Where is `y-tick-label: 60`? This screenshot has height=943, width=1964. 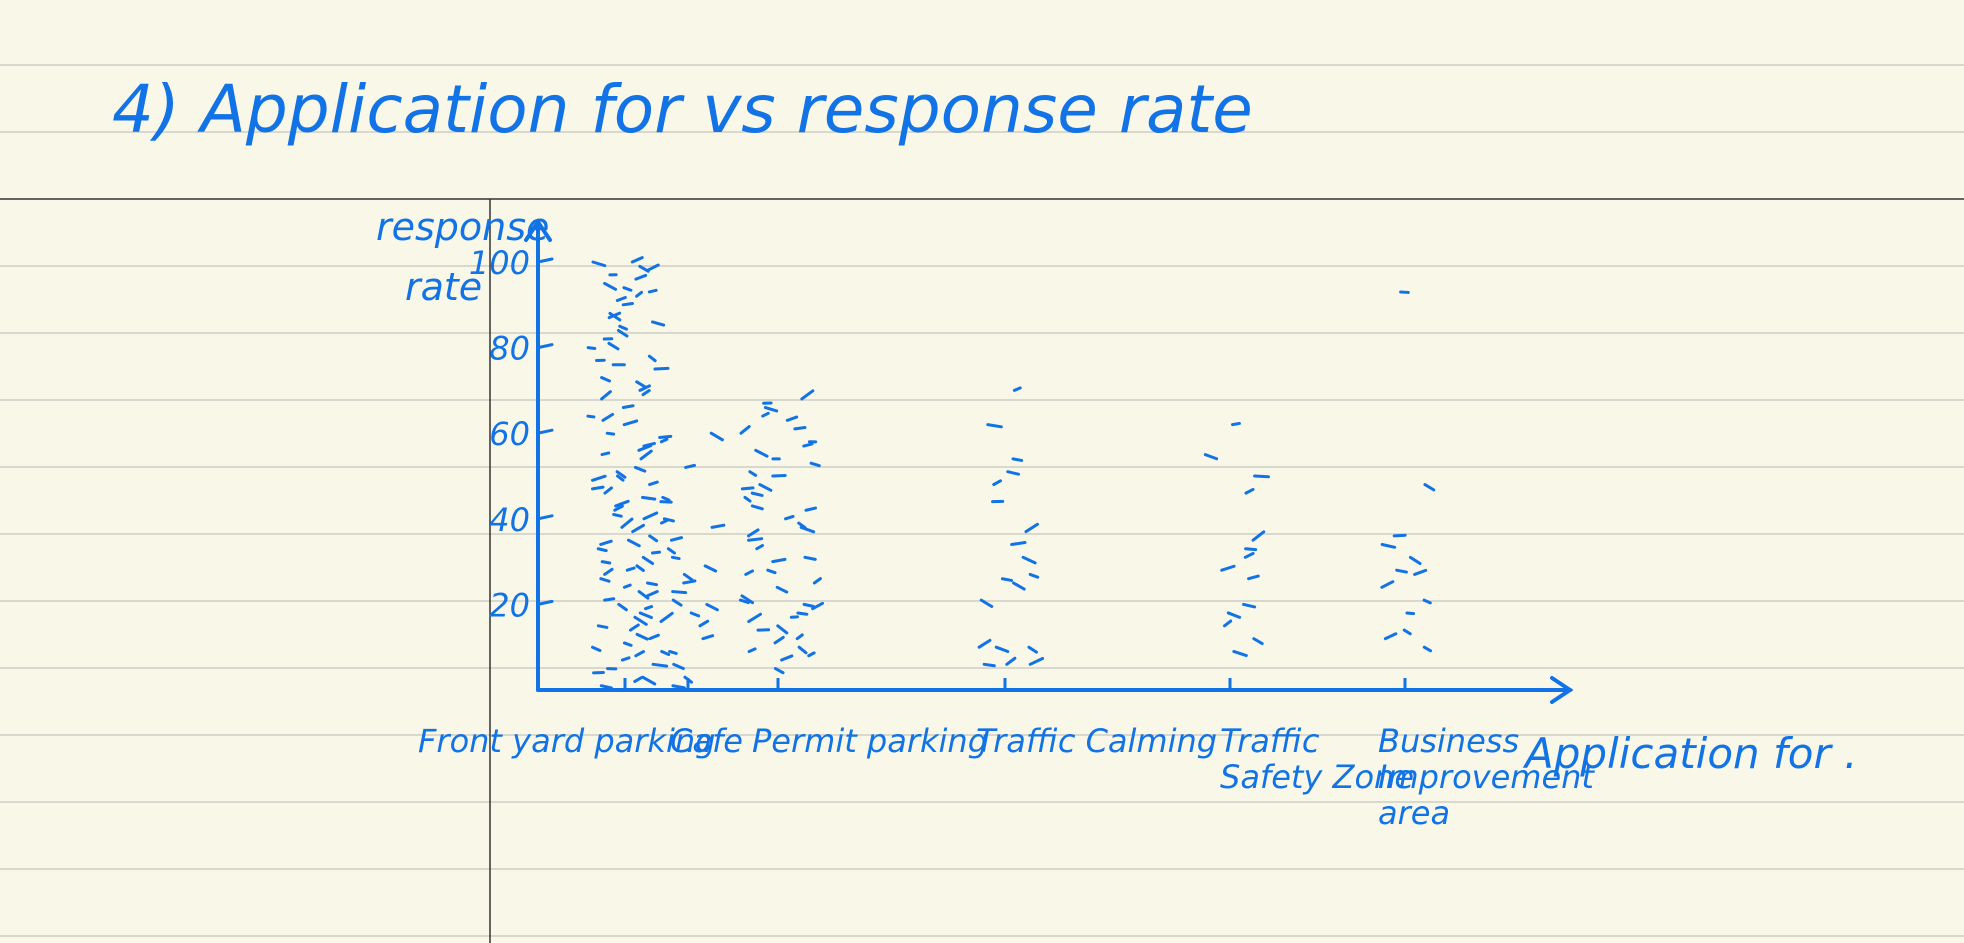
y-tick-label: 60 is located at coordinates (509, 434).